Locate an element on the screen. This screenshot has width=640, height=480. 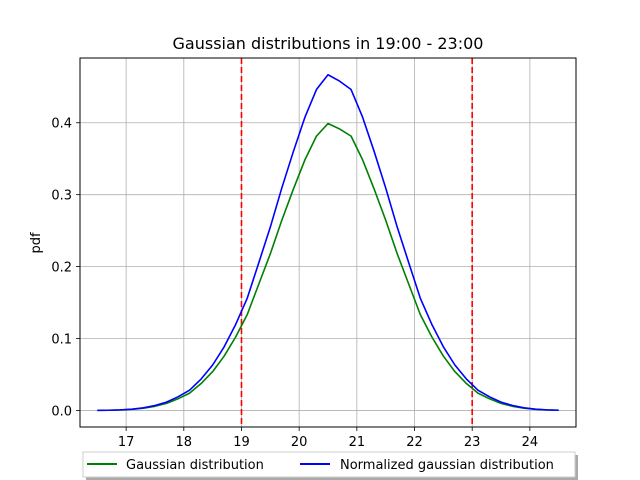
legend-label-gaussian: Gaussian distribution is located at coordinates (195, 465).